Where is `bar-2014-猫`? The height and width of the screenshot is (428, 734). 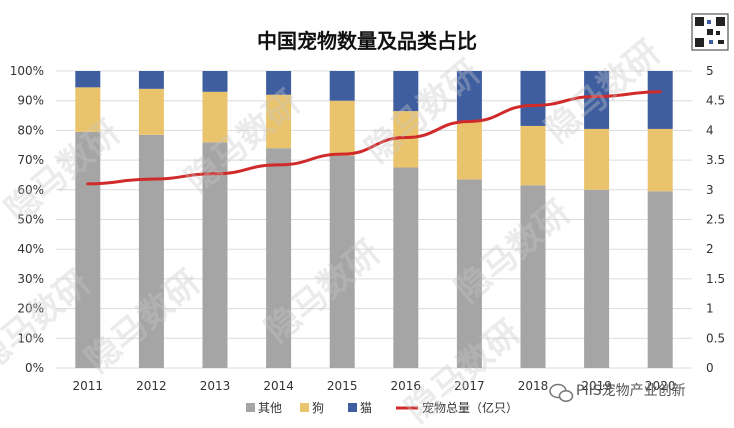 bar-2014-猫 is located at coordinates (279, 83).